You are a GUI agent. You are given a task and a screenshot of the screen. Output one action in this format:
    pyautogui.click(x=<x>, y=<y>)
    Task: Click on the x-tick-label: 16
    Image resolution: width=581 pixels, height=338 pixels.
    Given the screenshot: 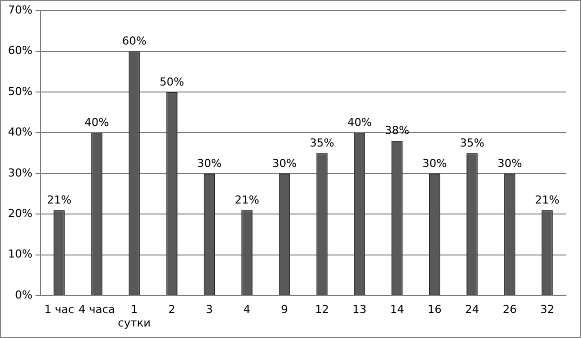 What is the action you would take?
    pyautogui.click(x=435, y=309)
    